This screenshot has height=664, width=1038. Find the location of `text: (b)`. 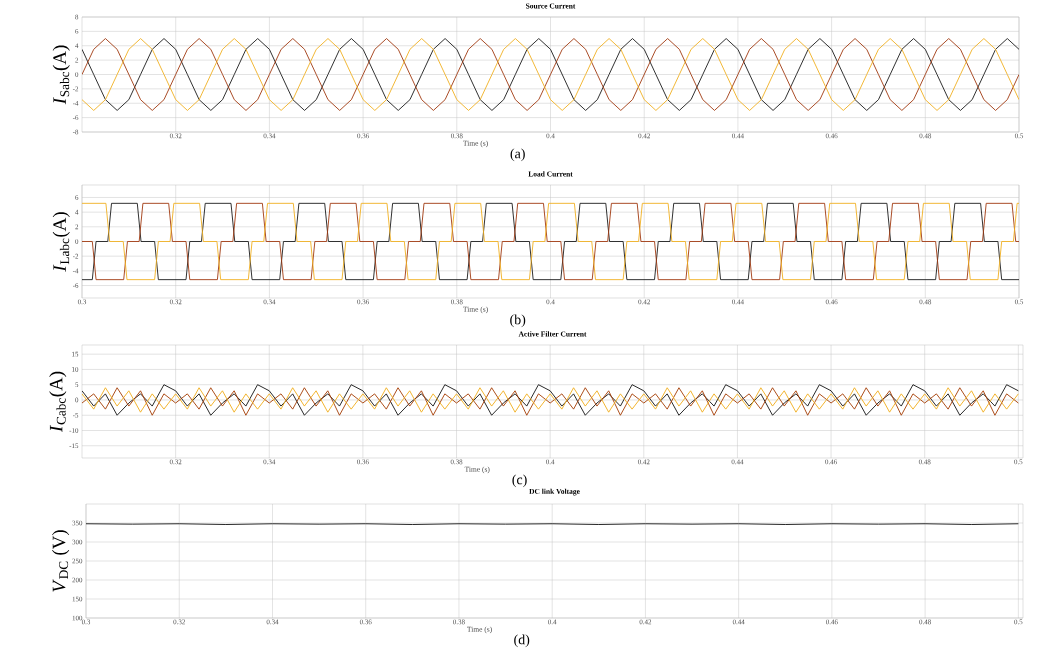

text: (b) is located at coordinates (518, 321).